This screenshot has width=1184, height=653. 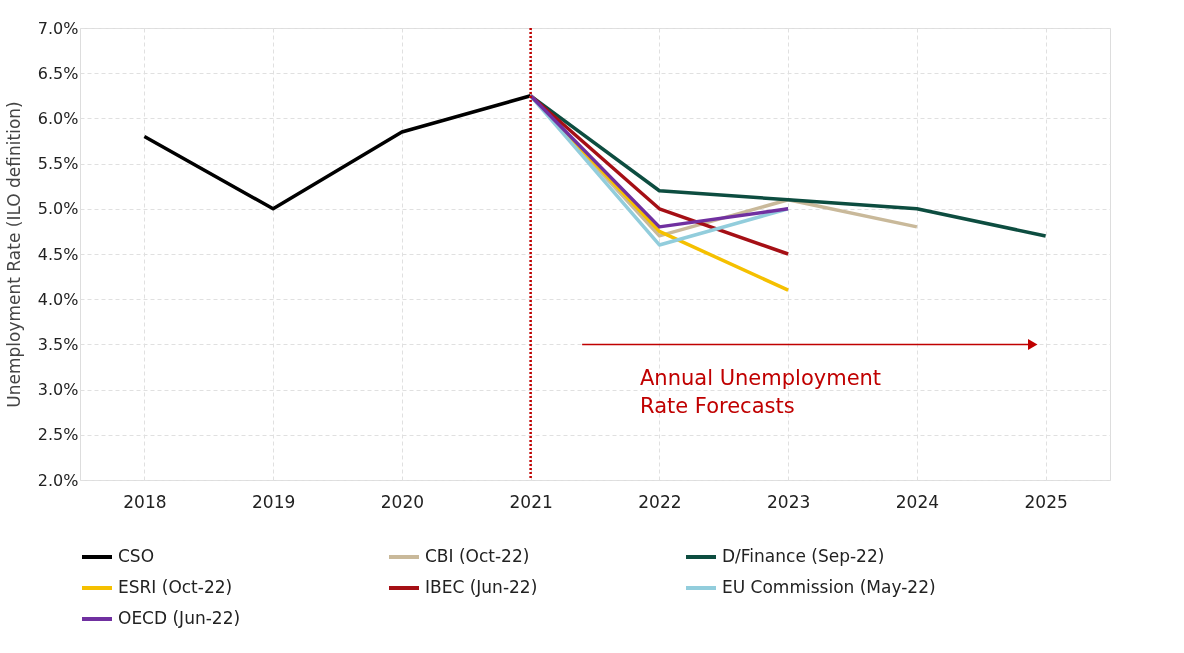 What do you see at coordinates (803, 556) in the screenshot?
I see `legend-label: D/Finance (Sep-22)` at bounding box center [803, 556].